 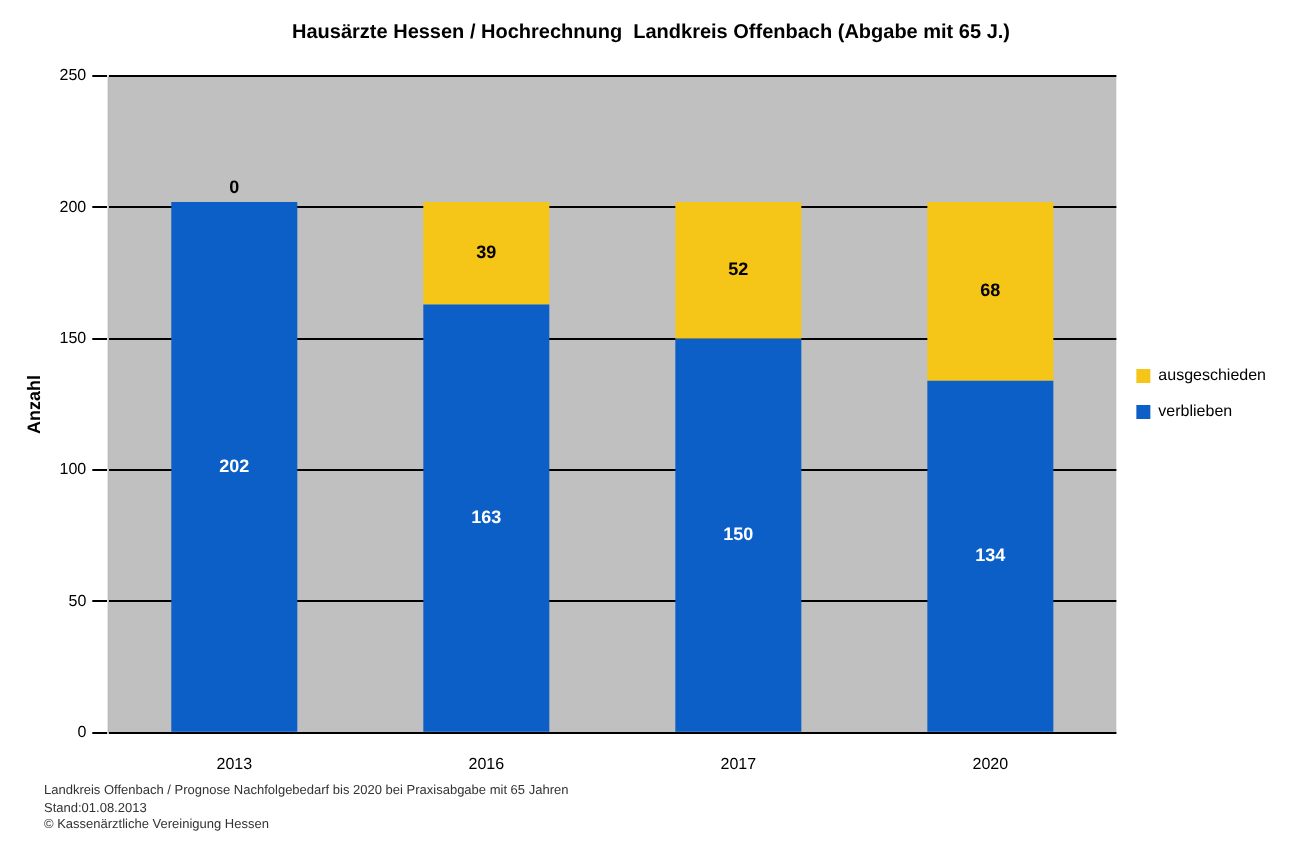 What do you see at coordinates (82, 732) in the screenshot?
I see `y-tick-label: 0` at bounding box center [82, 732].